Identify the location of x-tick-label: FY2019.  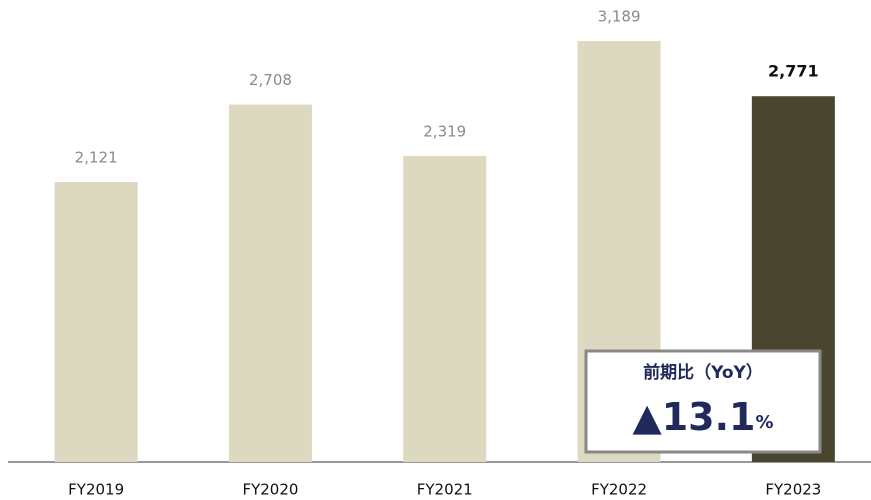
(96, 490).